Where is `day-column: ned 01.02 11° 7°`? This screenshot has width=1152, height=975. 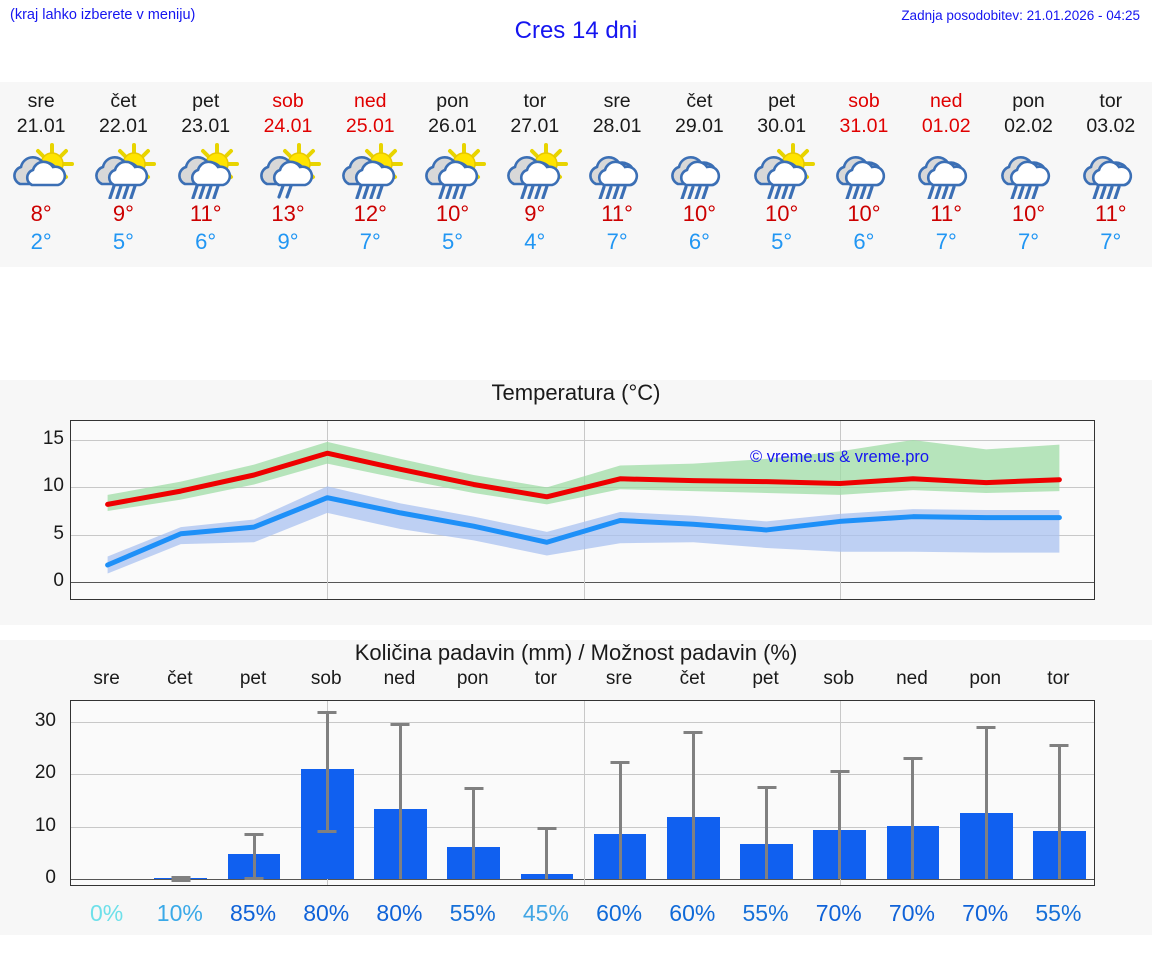
day-column: ned 01.02 11° 7° is located at coordinates (946, 174).